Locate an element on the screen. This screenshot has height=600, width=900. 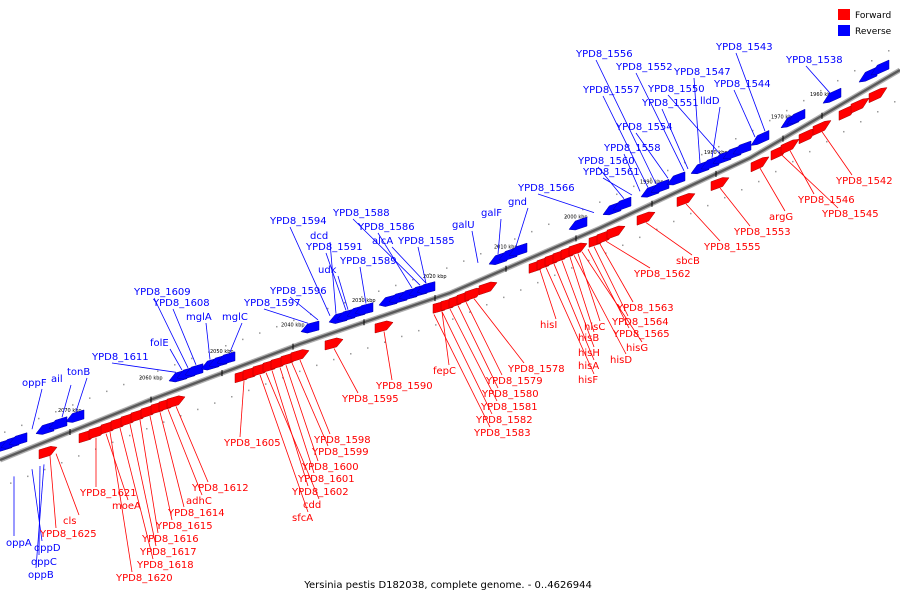
gene-label-ypd8-1588: YPD8_1588 is located at coordinates (361, 213).